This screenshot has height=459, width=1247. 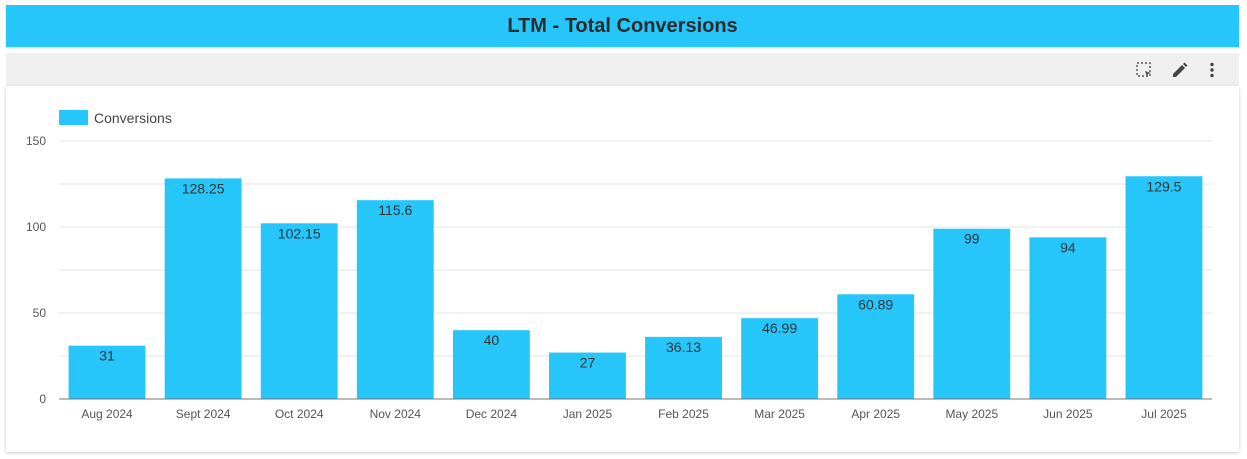 I want to click on y-tick-label: 0, so click(x=42, y=399).